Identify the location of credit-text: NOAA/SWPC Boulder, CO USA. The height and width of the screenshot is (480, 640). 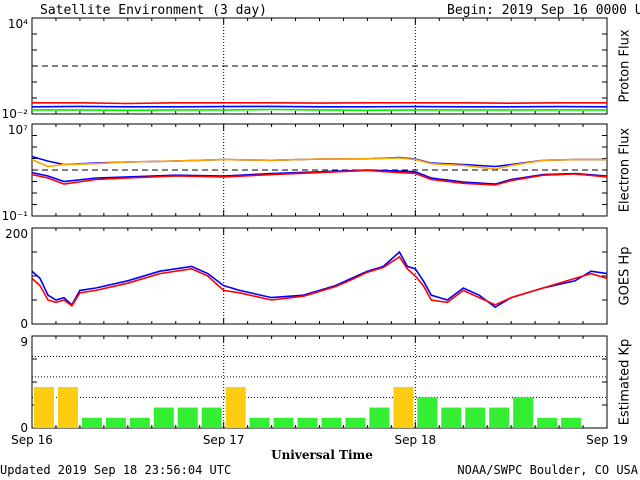
(547, 470).